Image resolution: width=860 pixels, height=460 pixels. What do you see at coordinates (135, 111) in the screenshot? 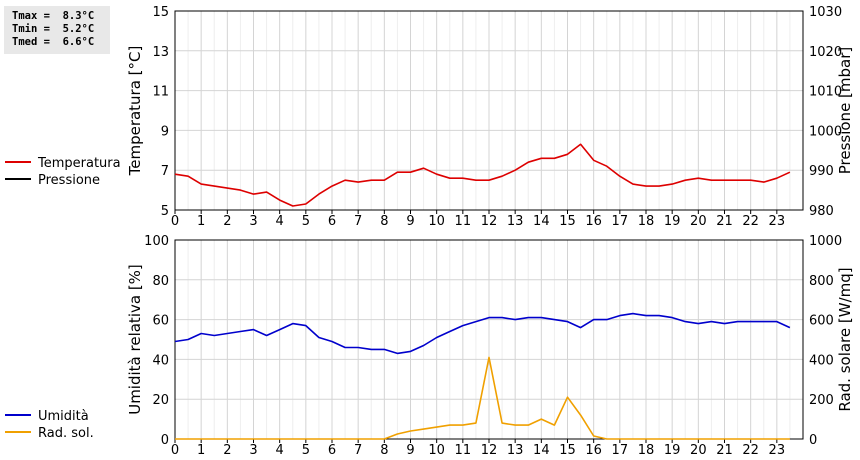
I see `y-axis-label-left: Temperatura [°C]` at bounding box center [135, 111].